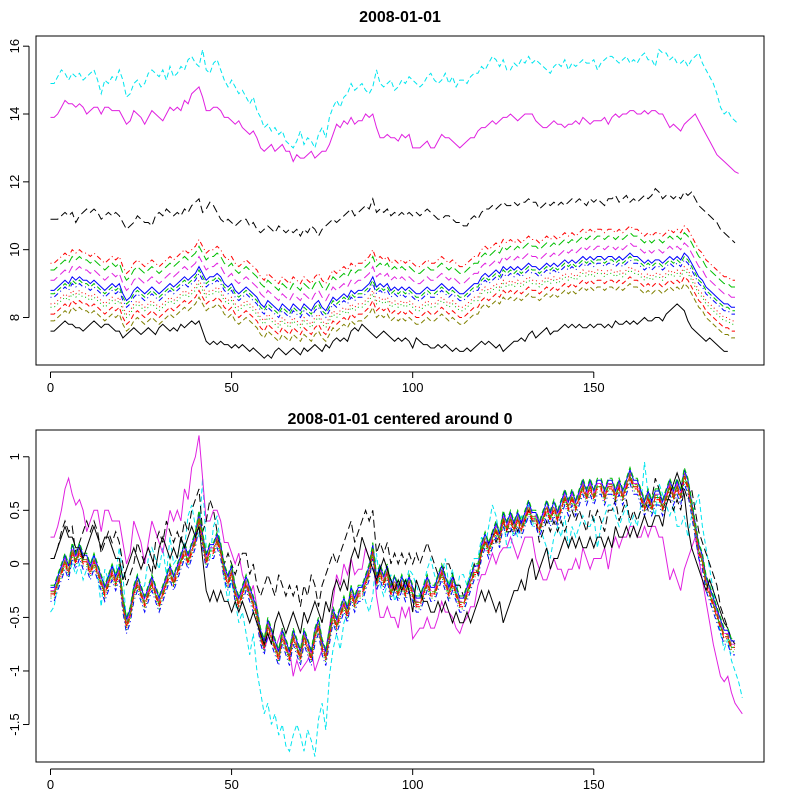 This screenshot has height=800, width=800. What do you see at coordinates (14, 456) in the screenshot?
I see `y-tick-label: 1` at bounding box center [14, 456].